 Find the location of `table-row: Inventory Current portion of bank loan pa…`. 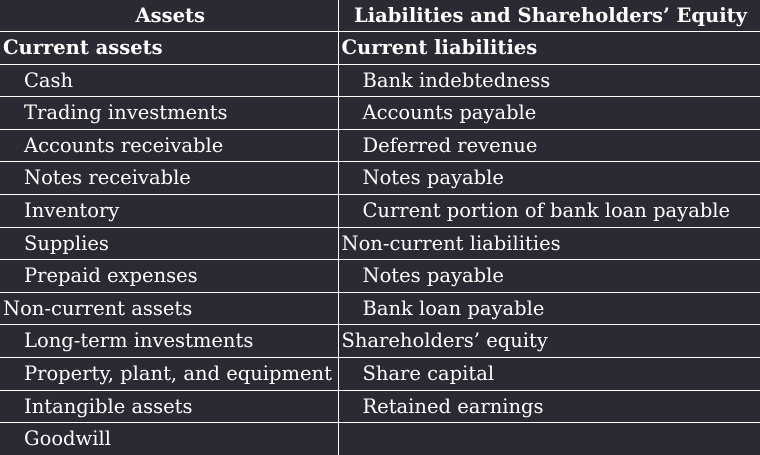

table-row: Inventory Current portion of bank loan pa… is located at coordinates (380, 211).